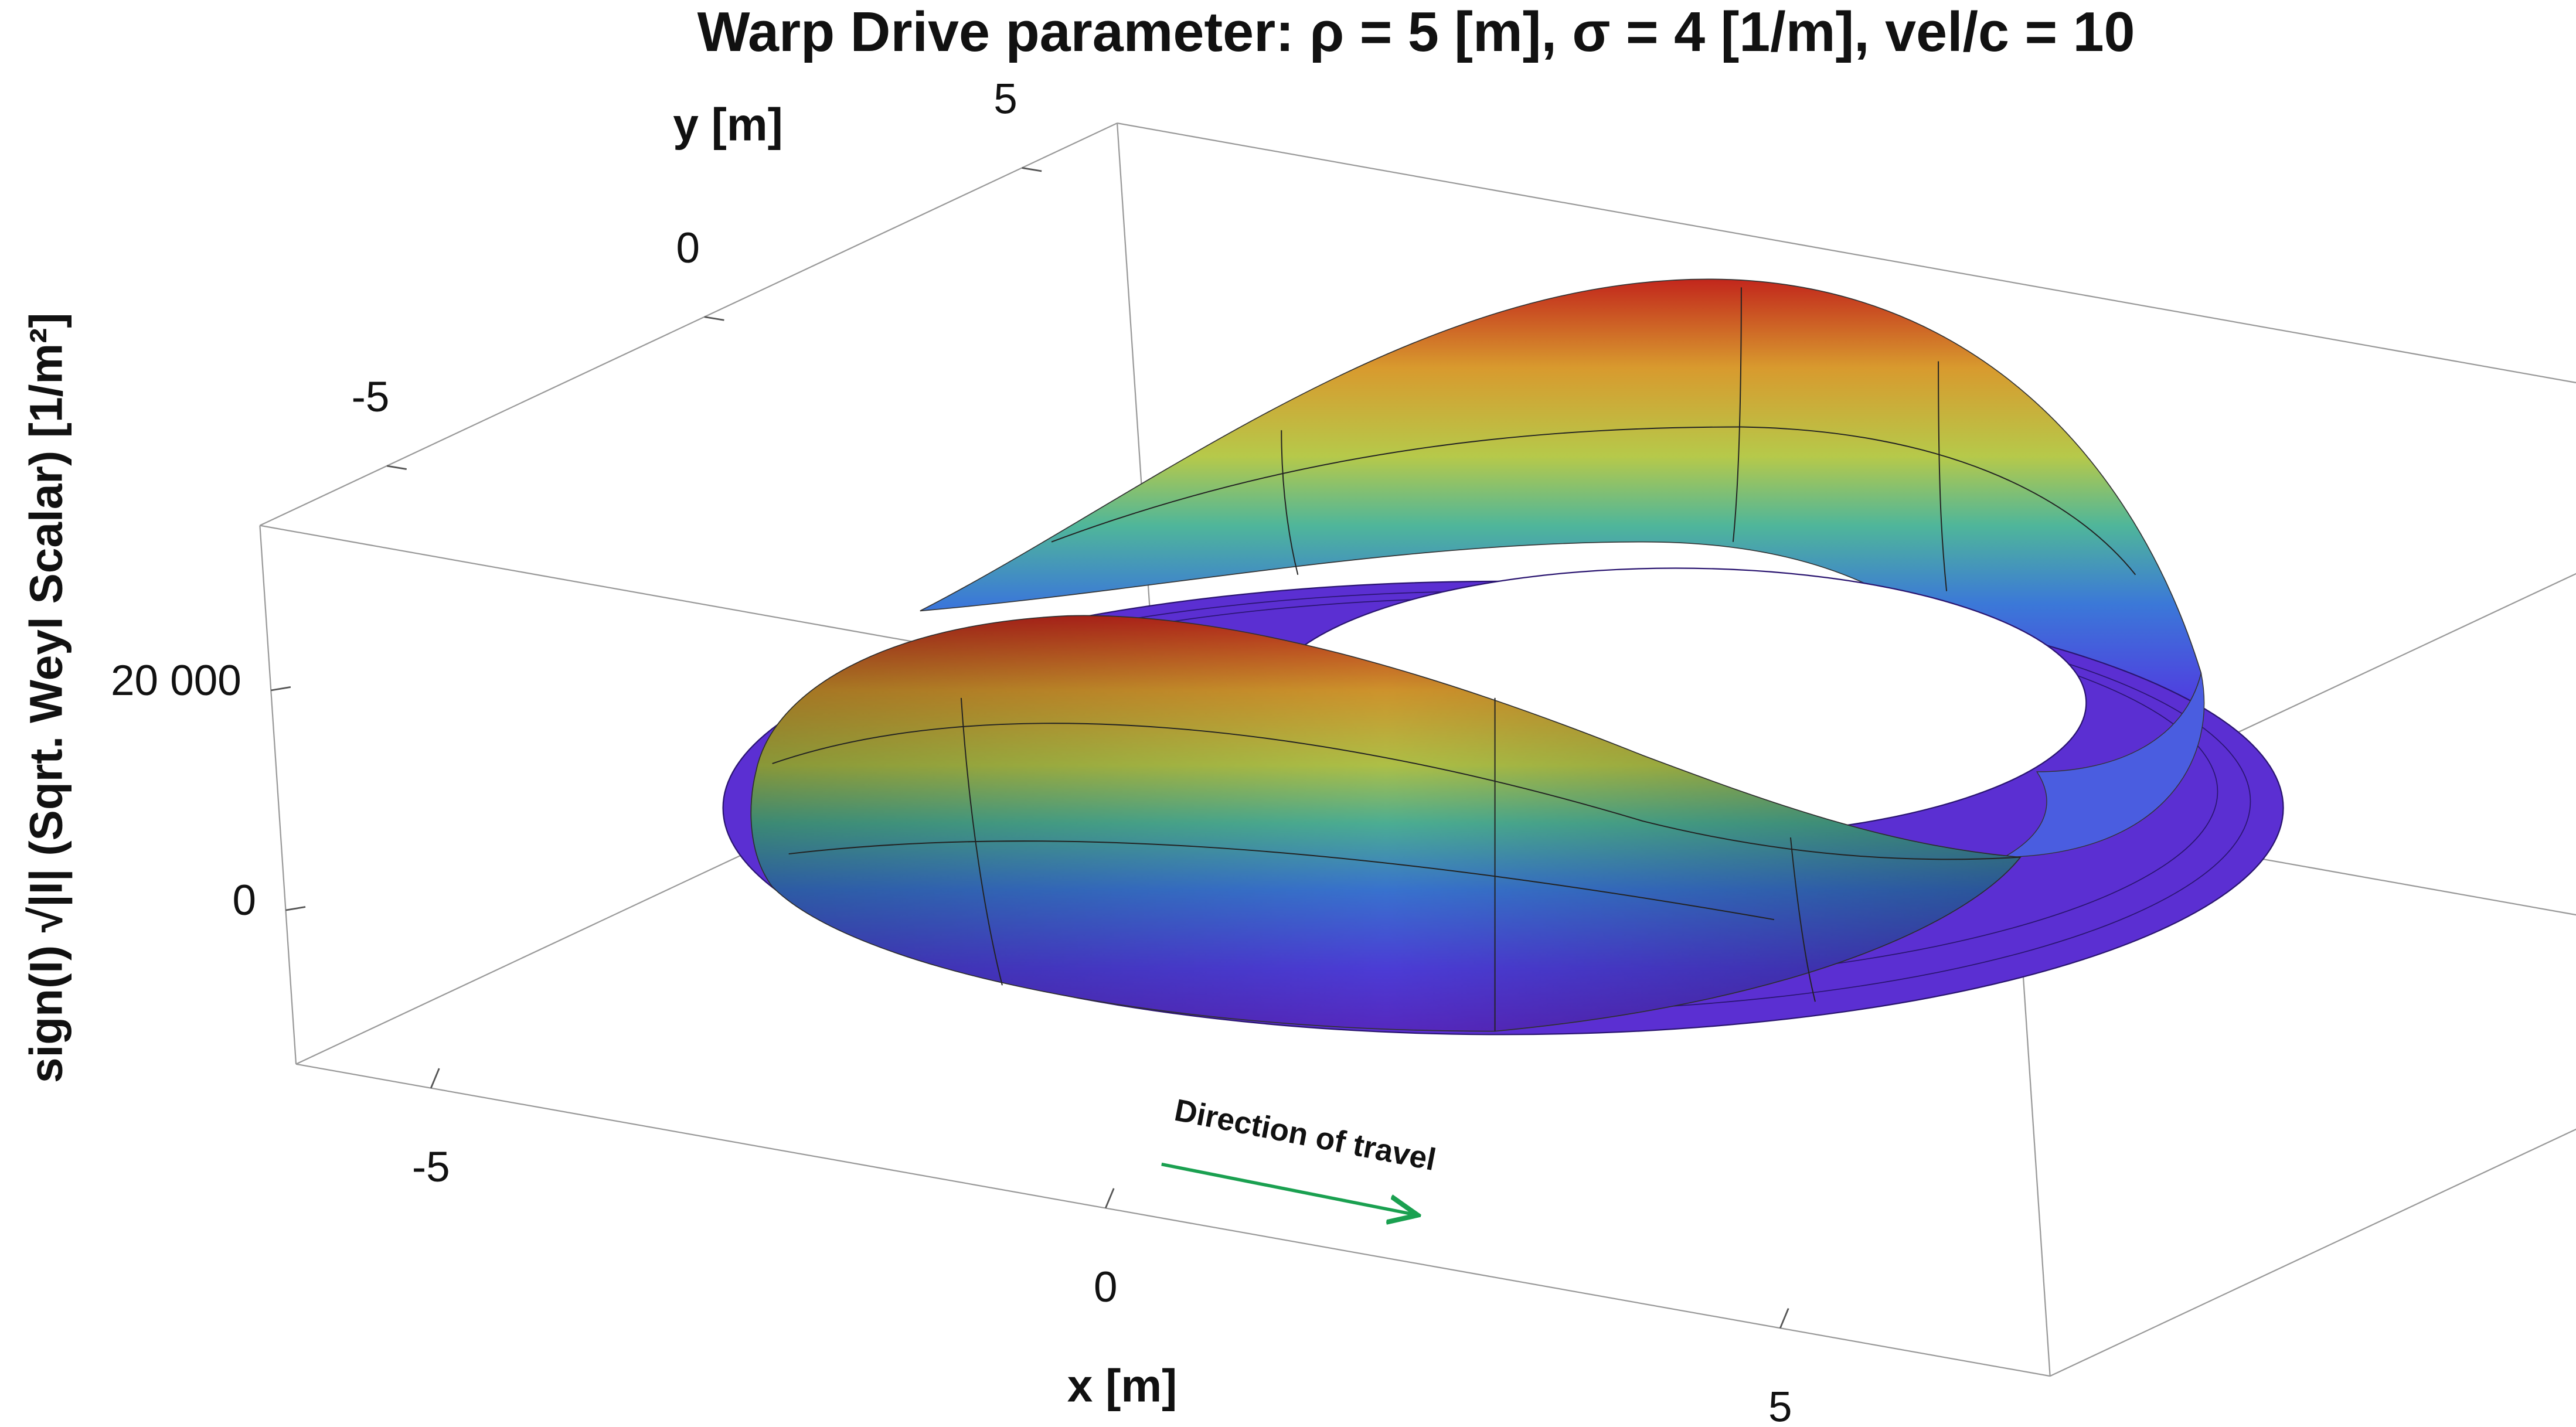  What do you see at coordinates (1386, 823) in the screenshot?
I see `front-lobe-shade` at bounding box center [1386, 823].